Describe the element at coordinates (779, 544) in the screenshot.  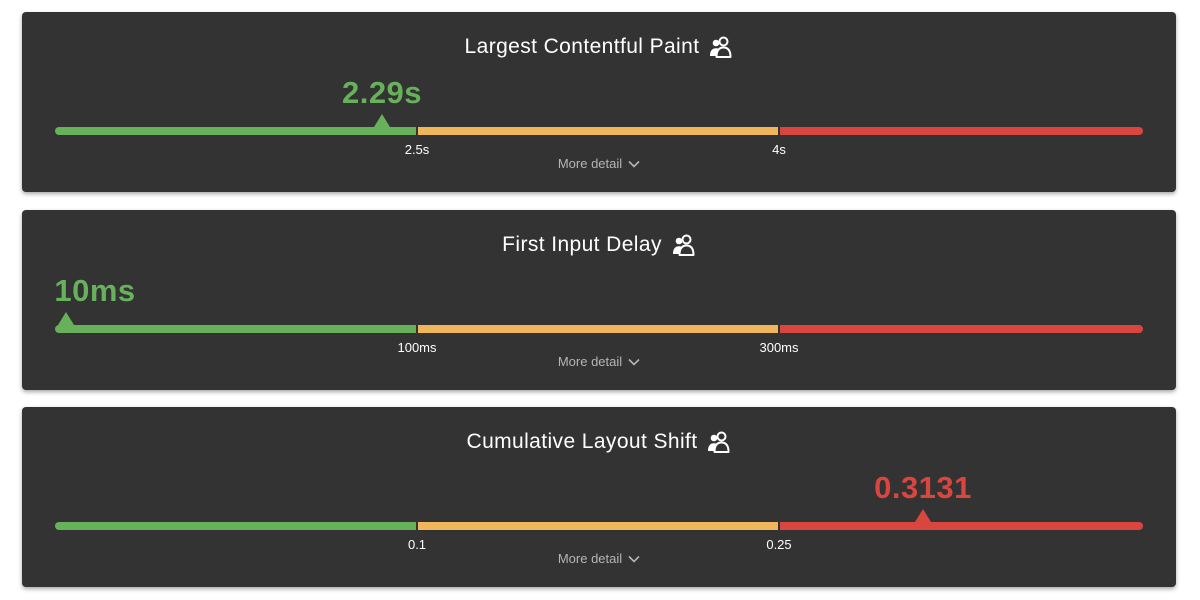
I see `threshold-label: 0.25` at that location.